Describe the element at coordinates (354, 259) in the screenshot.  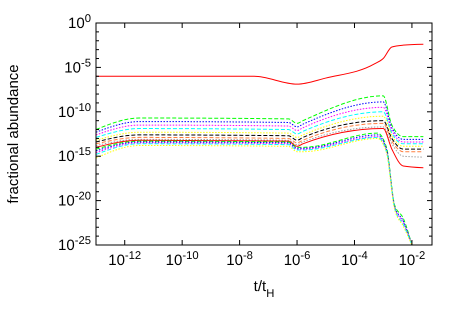
I see `x-tick-label: 10$^{-4}$` at that location.